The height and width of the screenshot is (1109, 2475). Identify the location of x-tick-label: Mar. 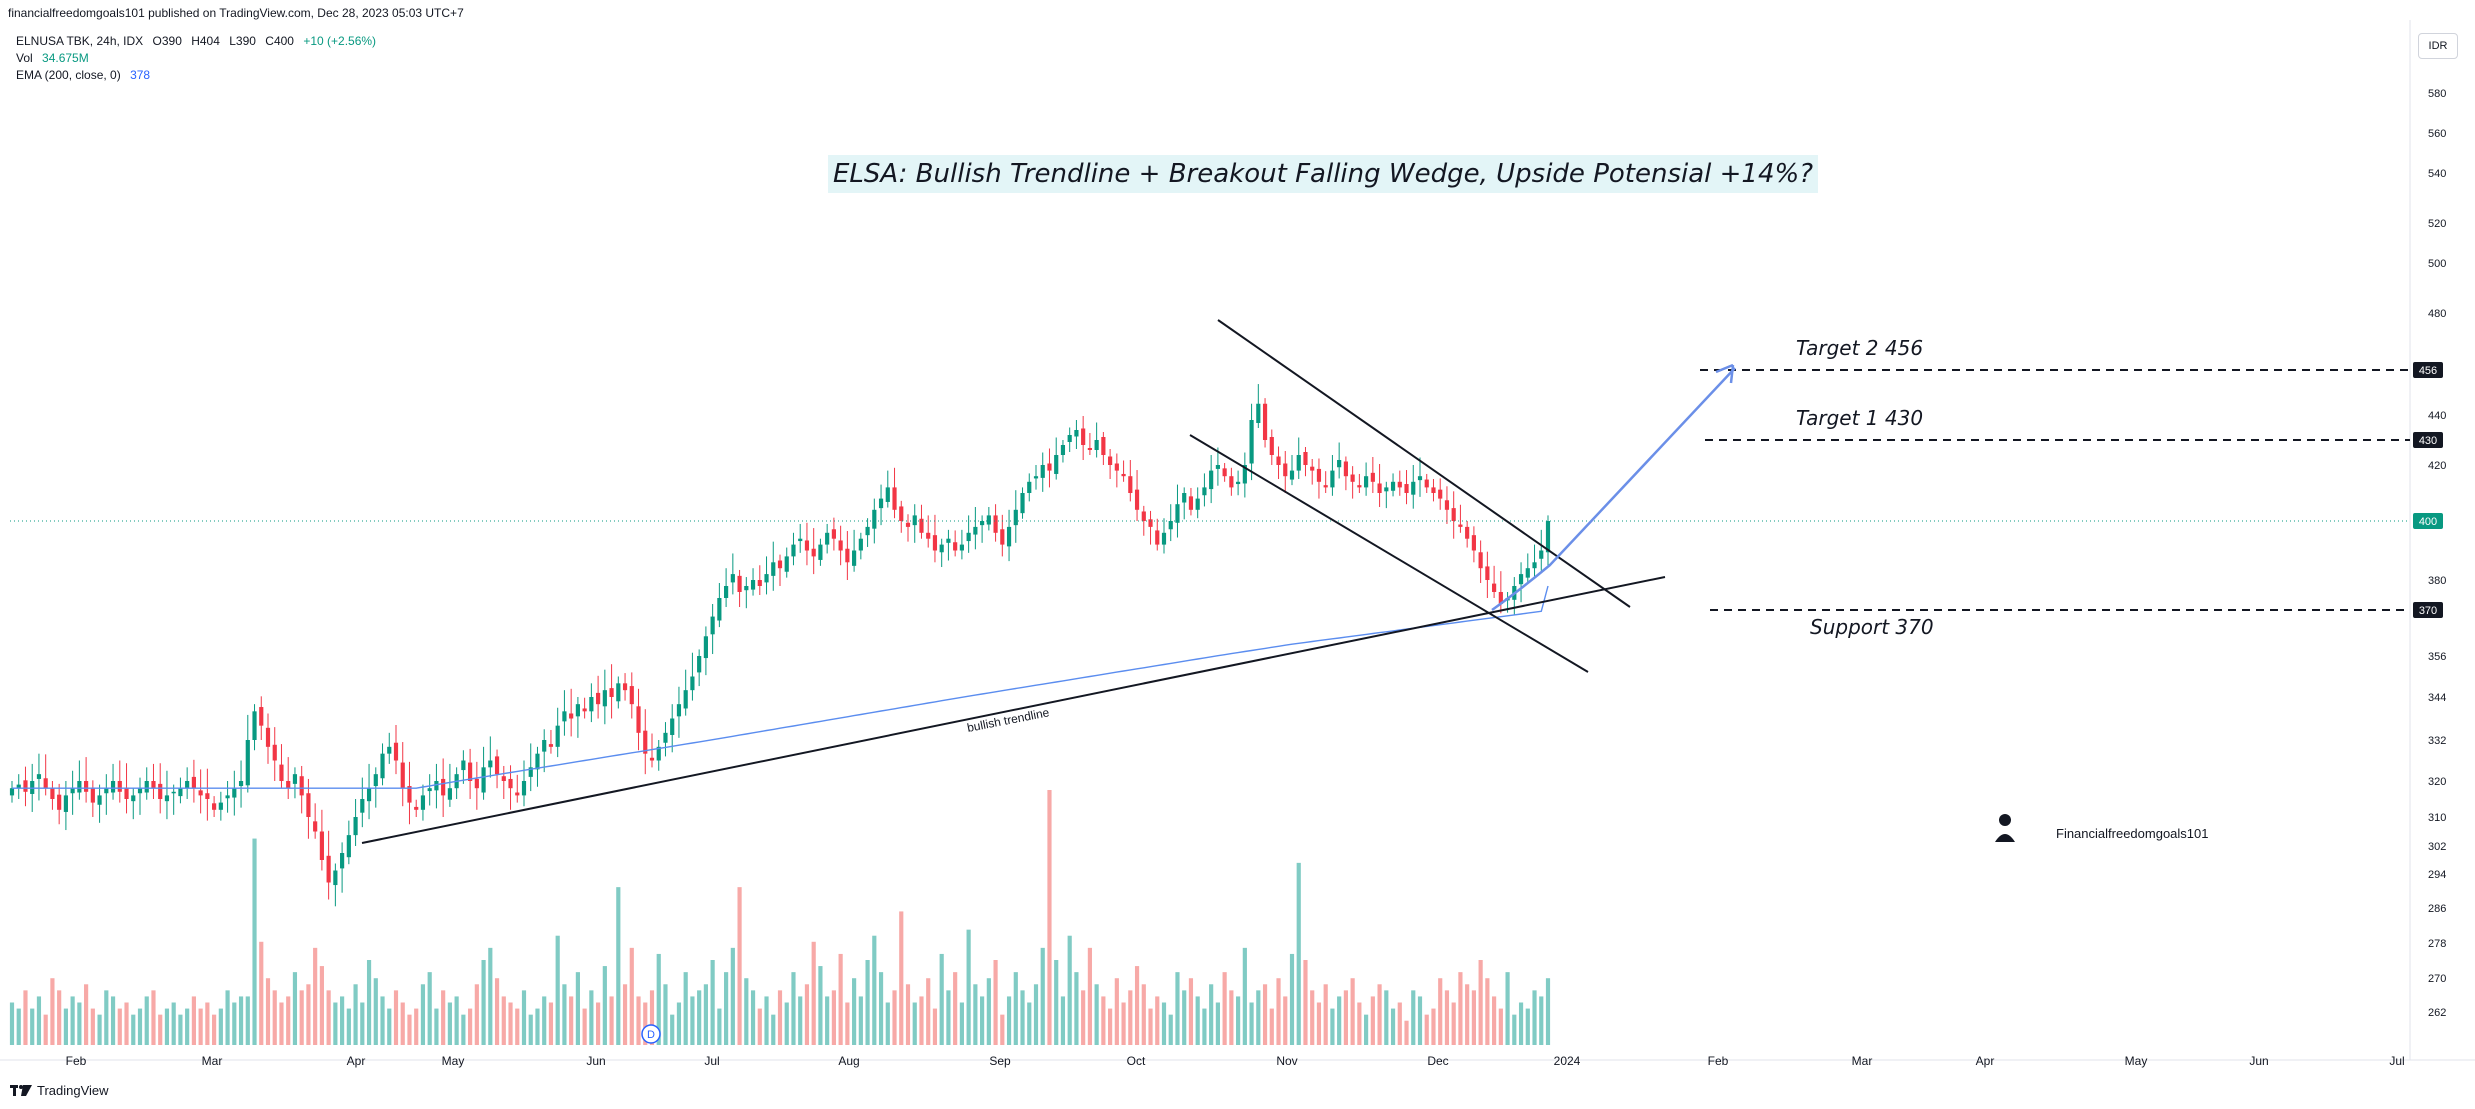
(212, 1061).